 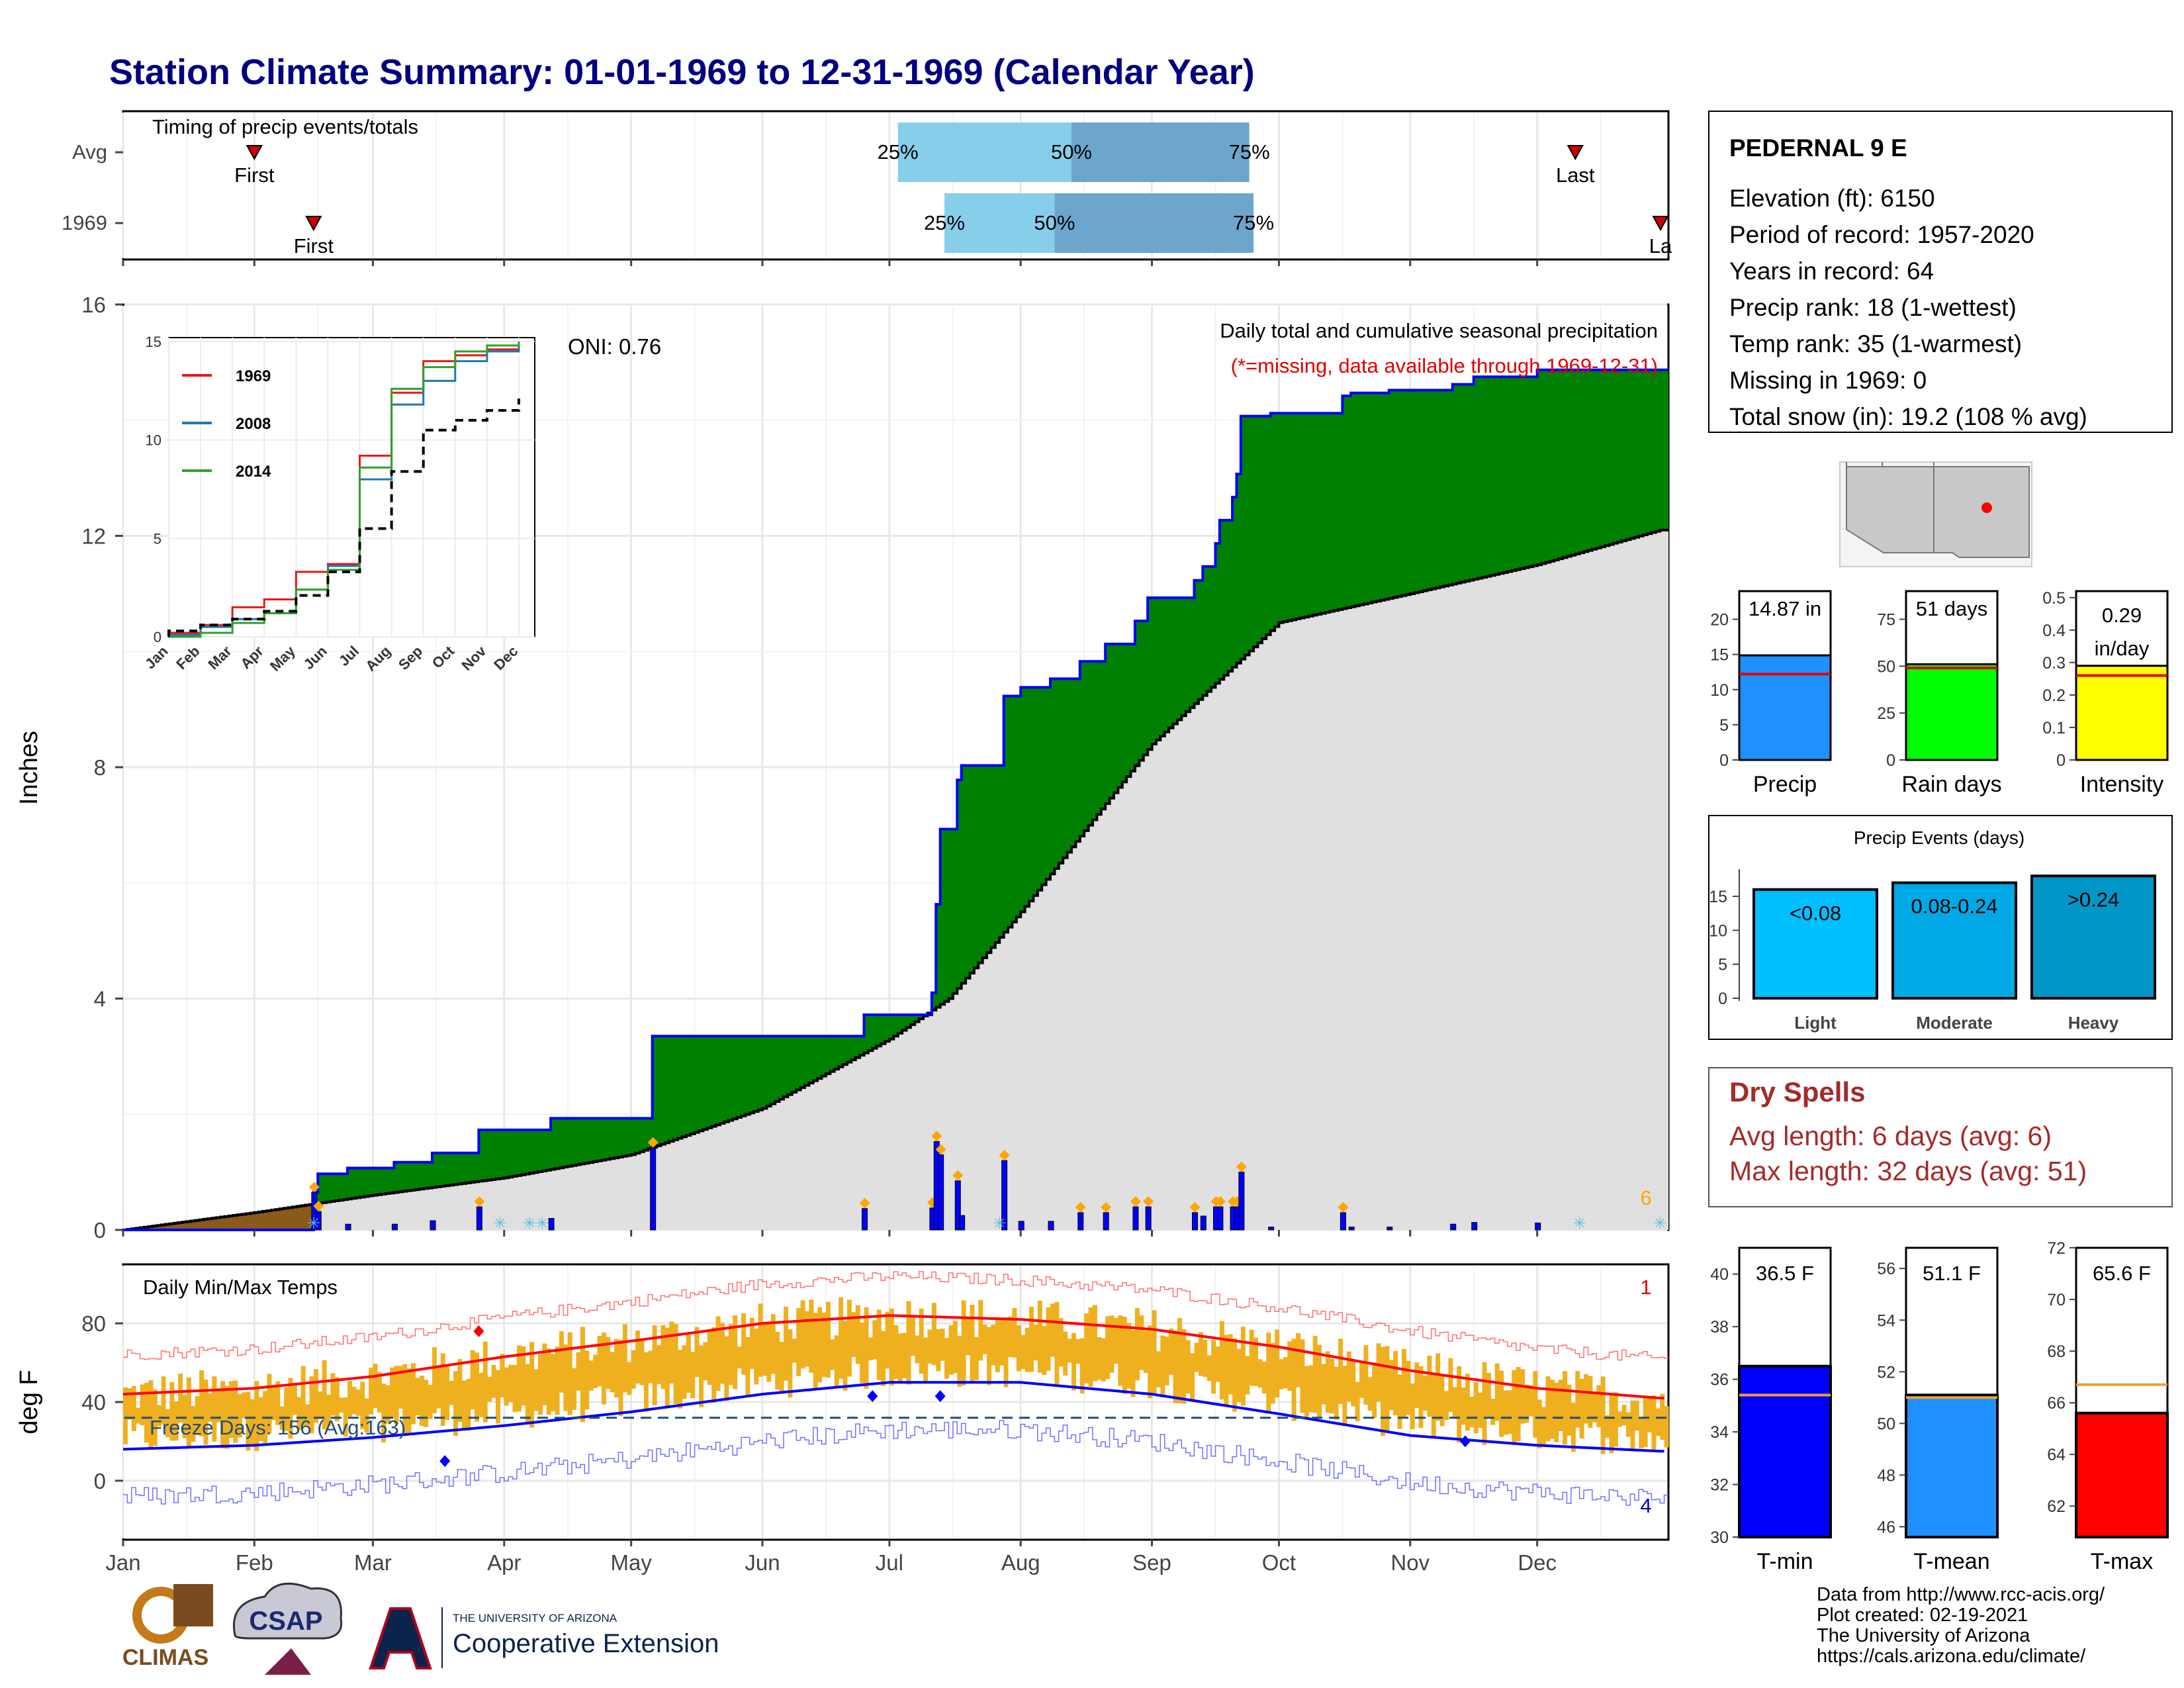 What do you see at coordinates (1886, 1527) in the screenshot?
I see `temp-gauge-tick-label: 46` at bounding box center [1886, 1527].